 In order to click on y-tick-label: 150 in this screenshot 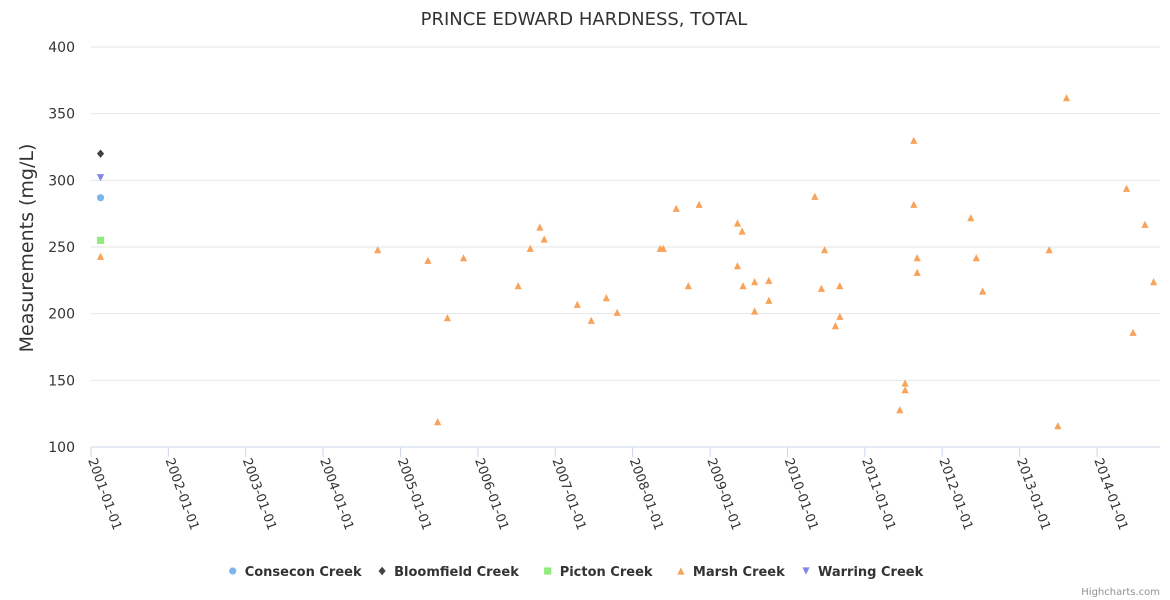, I will do `click(61, 381)`.